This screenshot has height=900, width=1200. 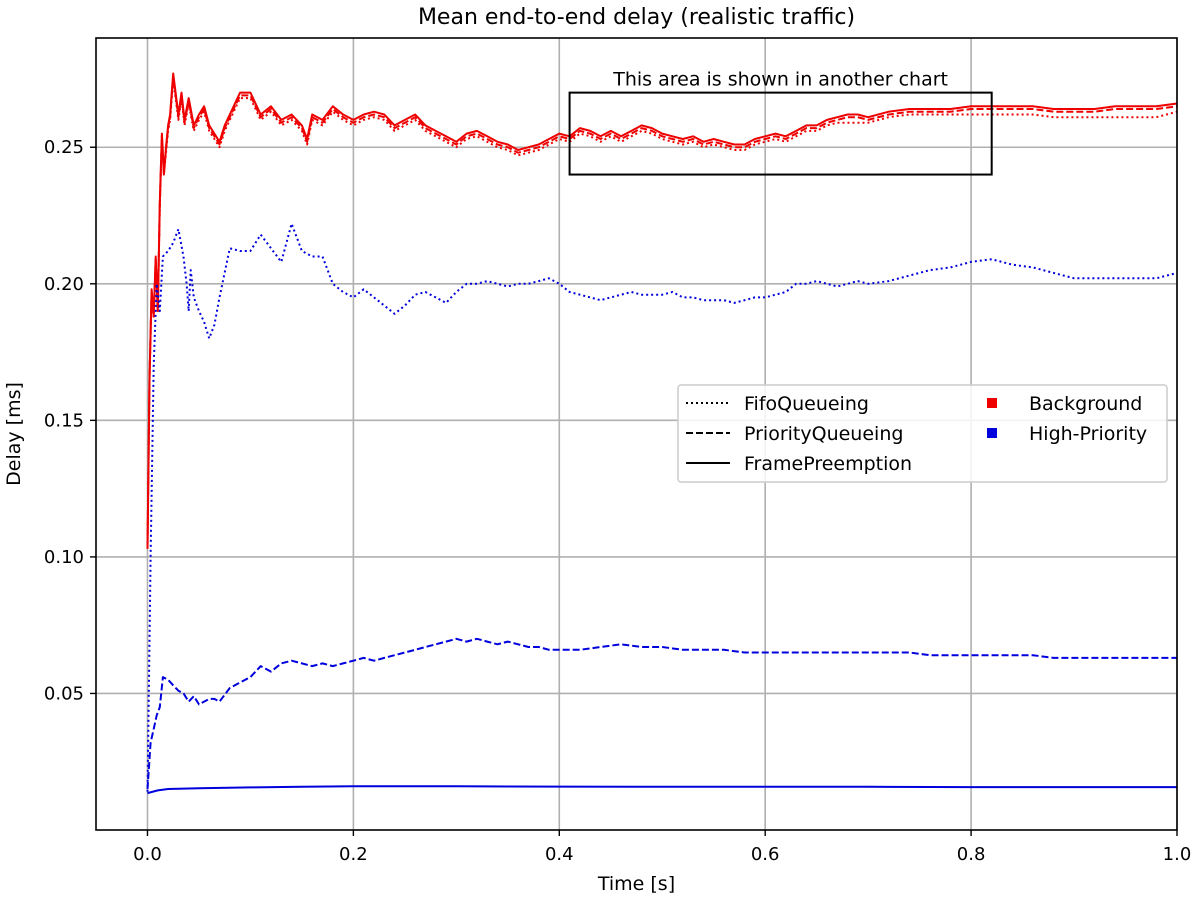 What do you see at coordinates (64, 284) in the screenshot?
I see `y-tick-label: 0.20` at bounding box center [64, 284].